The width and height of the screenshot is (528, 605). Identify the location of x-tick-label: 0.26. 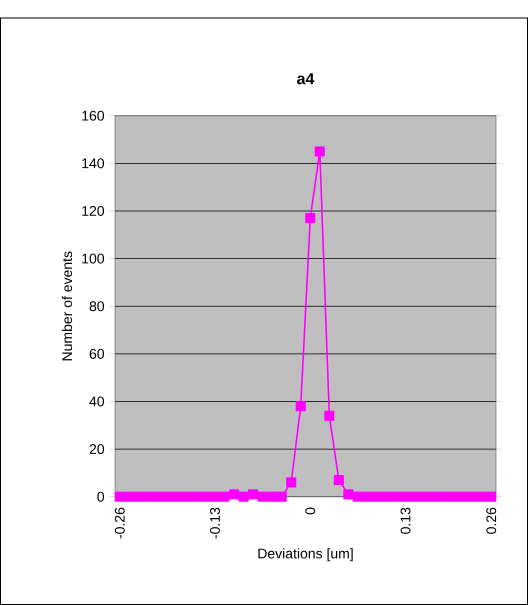
(491, 521).